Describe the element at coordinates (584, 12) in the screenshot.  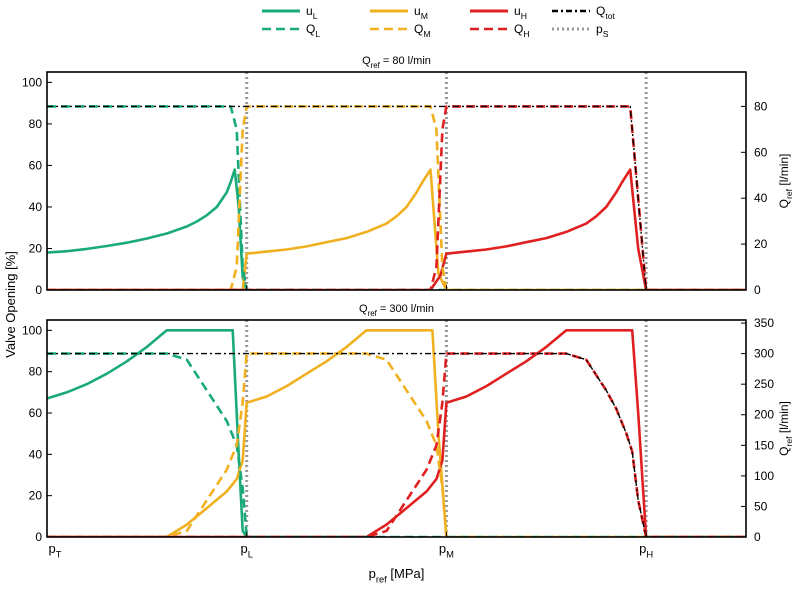
I see `legend-item-Qtot: Qtot` at that location.